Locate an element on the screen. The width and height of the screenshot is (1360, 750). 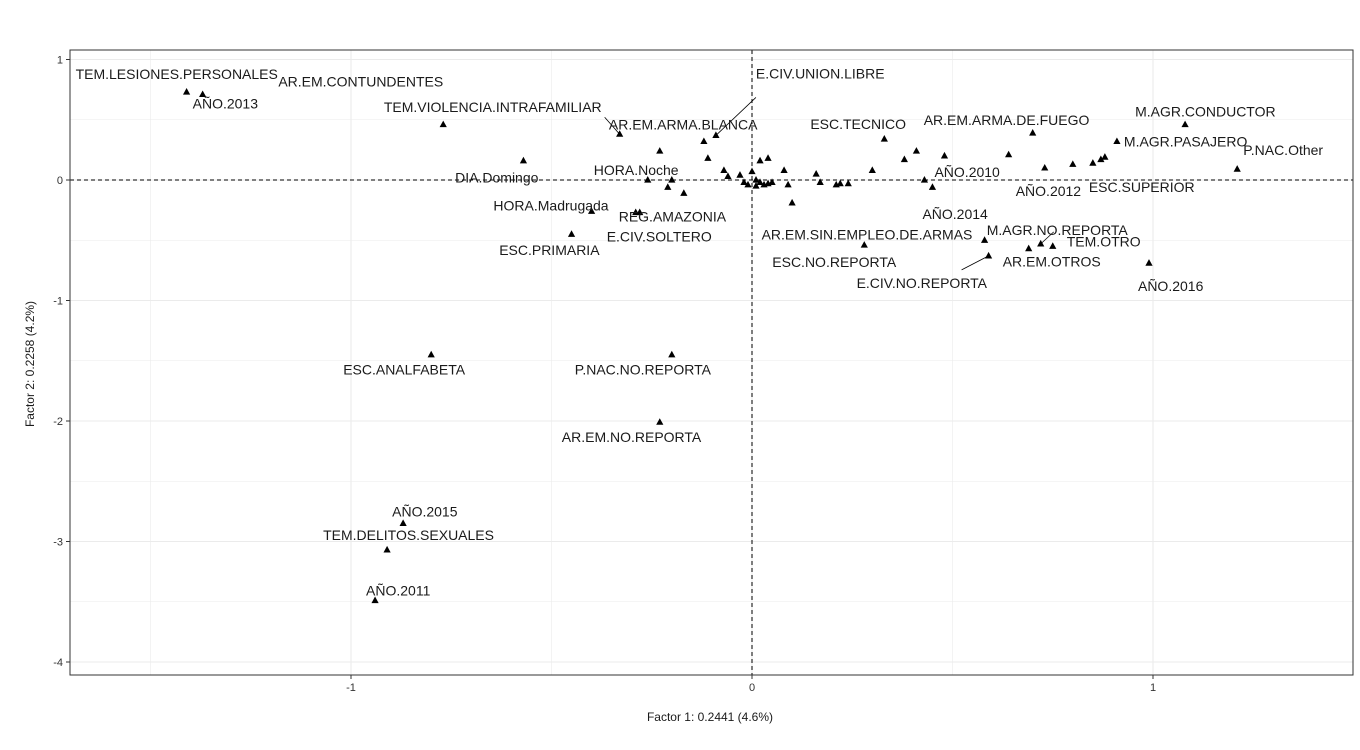
point-label: AR.EM.NO.REPORTA is located at coordinates (632, 437).